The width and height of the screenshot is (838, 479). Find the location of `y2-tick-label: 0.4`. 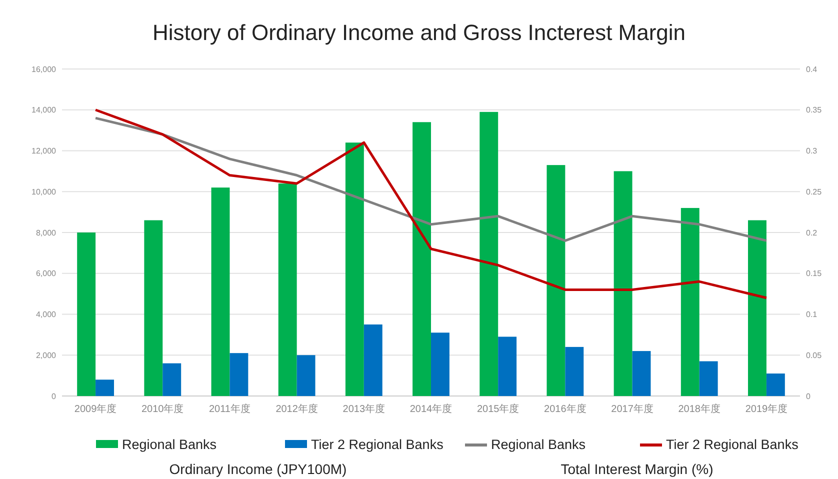

y2-tick-label: 0.4 is located at coordinates (812, 69).